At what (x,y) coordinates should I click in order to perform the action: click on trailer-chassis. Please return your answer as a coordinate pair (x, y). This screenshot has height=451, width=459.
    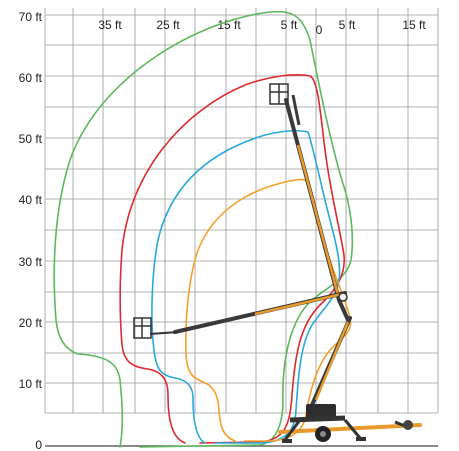
    Looking at the image, I should click on (350, 423).